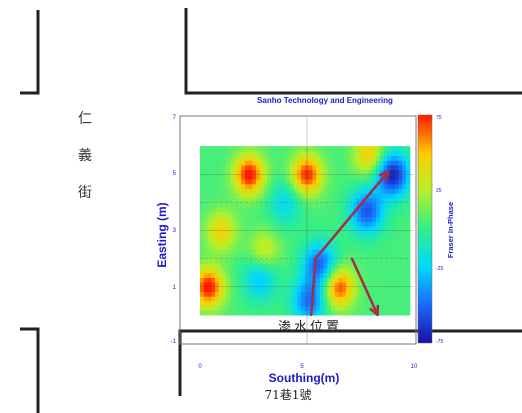  I want to click on wall-bottom-left, so click(30, 370).